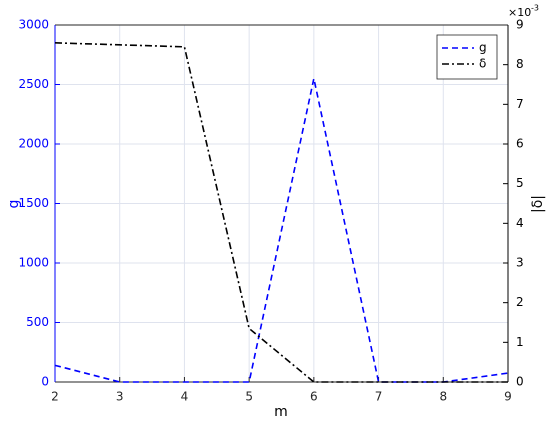 The width and height of the screenshot is (550, 427). Describe the element at coordinates (520, 223) in the screenshot. I see `y2-tick-label: 4` at that location.